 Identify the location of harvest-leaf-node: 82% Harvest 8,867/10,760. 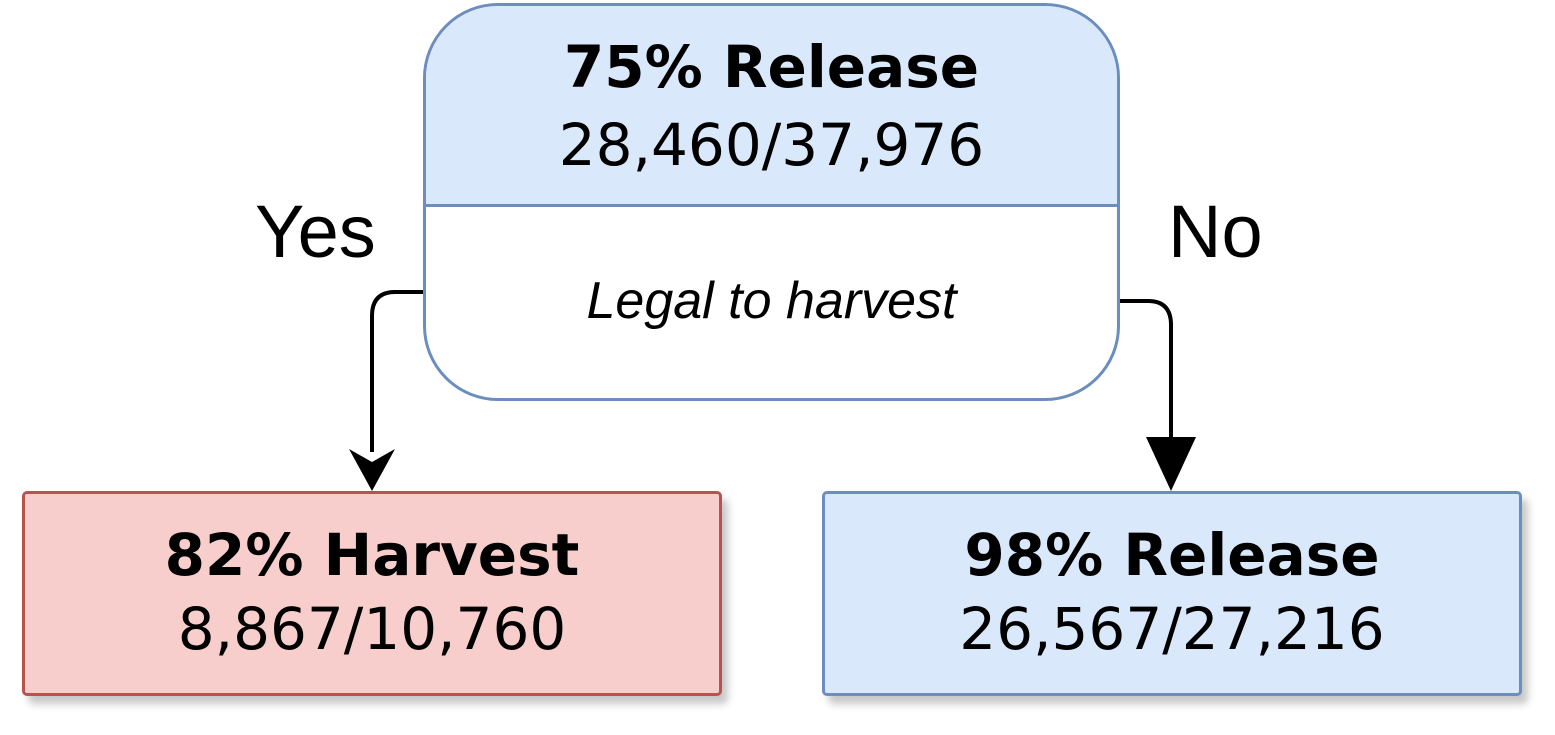
(372, 593).